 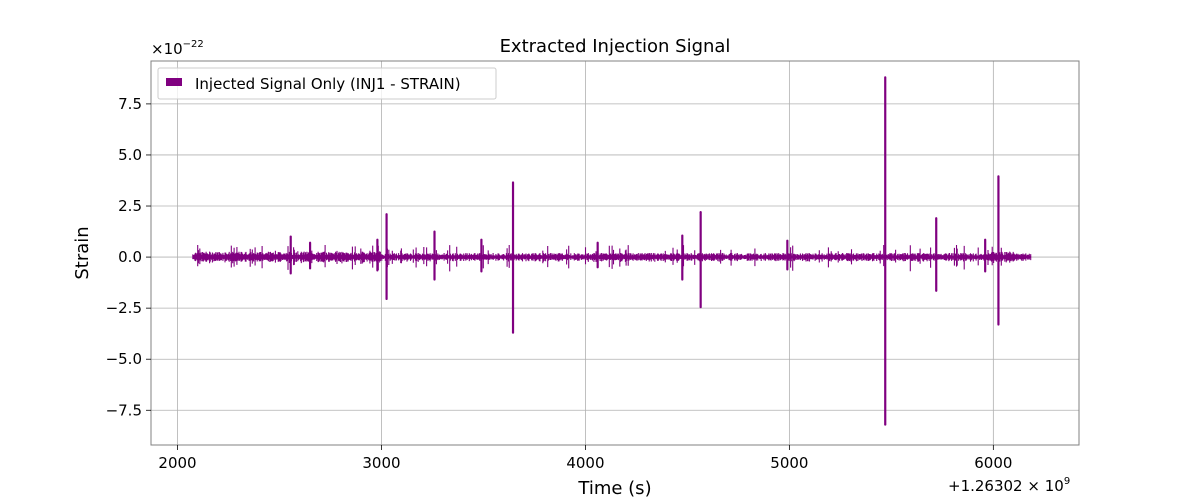 What do you see at coordinates (124, 308) in the screenshot?
I see `y-tick-label: −2.5` at bounding box center [124, 308].